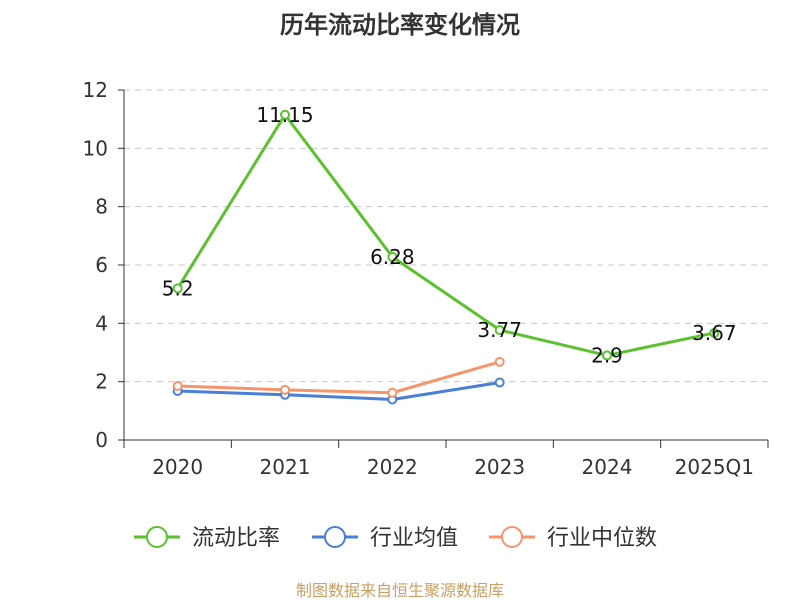 The image size is (800, 600). Describe the element at coordinates (101, 382) in the screenshot. I see `y-tick-label: 2` at that location.